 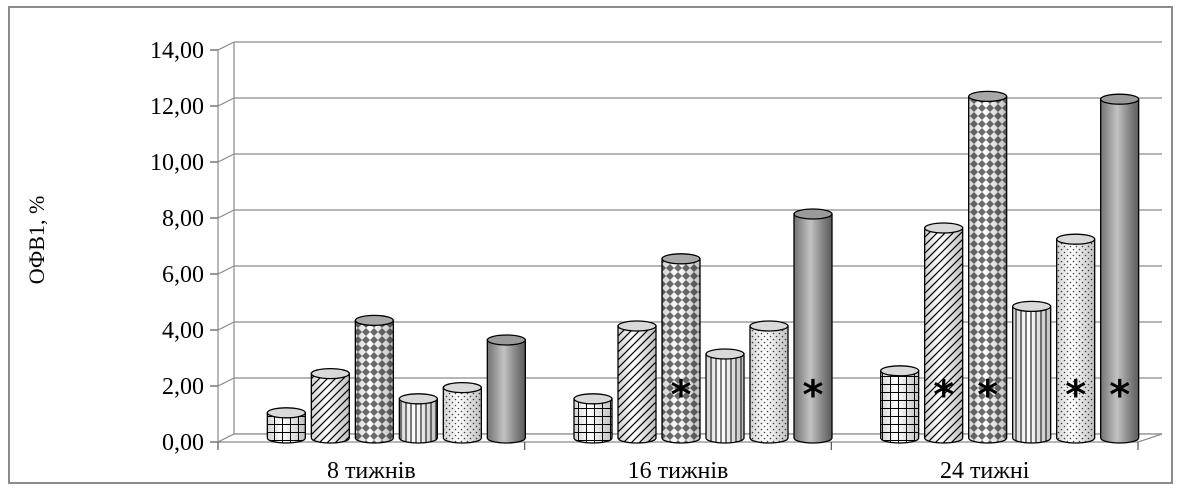 I want to click on y-tick-label: 2,00, so click(x=183, y=387).